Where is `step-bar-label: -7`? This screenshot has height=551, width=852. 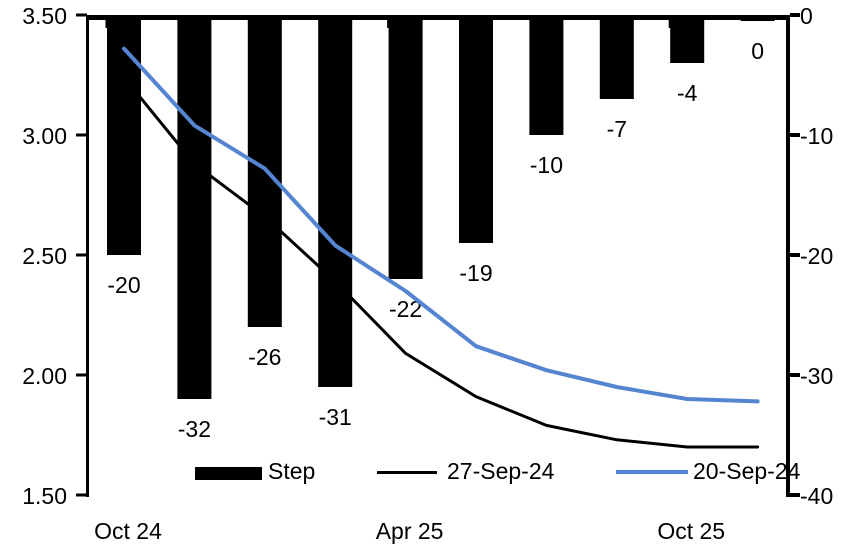
step-bar-label: -7 is located at coordinates (617, 129).